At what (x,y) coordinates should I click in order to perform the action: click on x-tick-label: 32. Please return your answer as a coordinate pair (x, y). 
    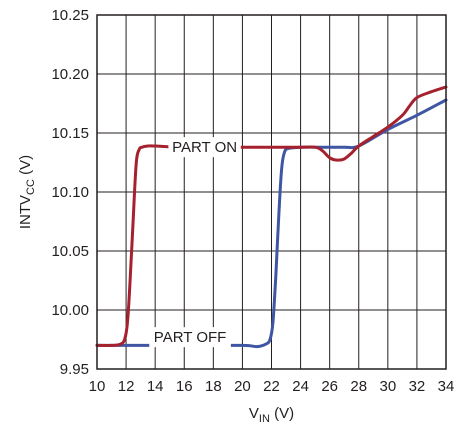
    Looking at the image, I should click on (417, 386).